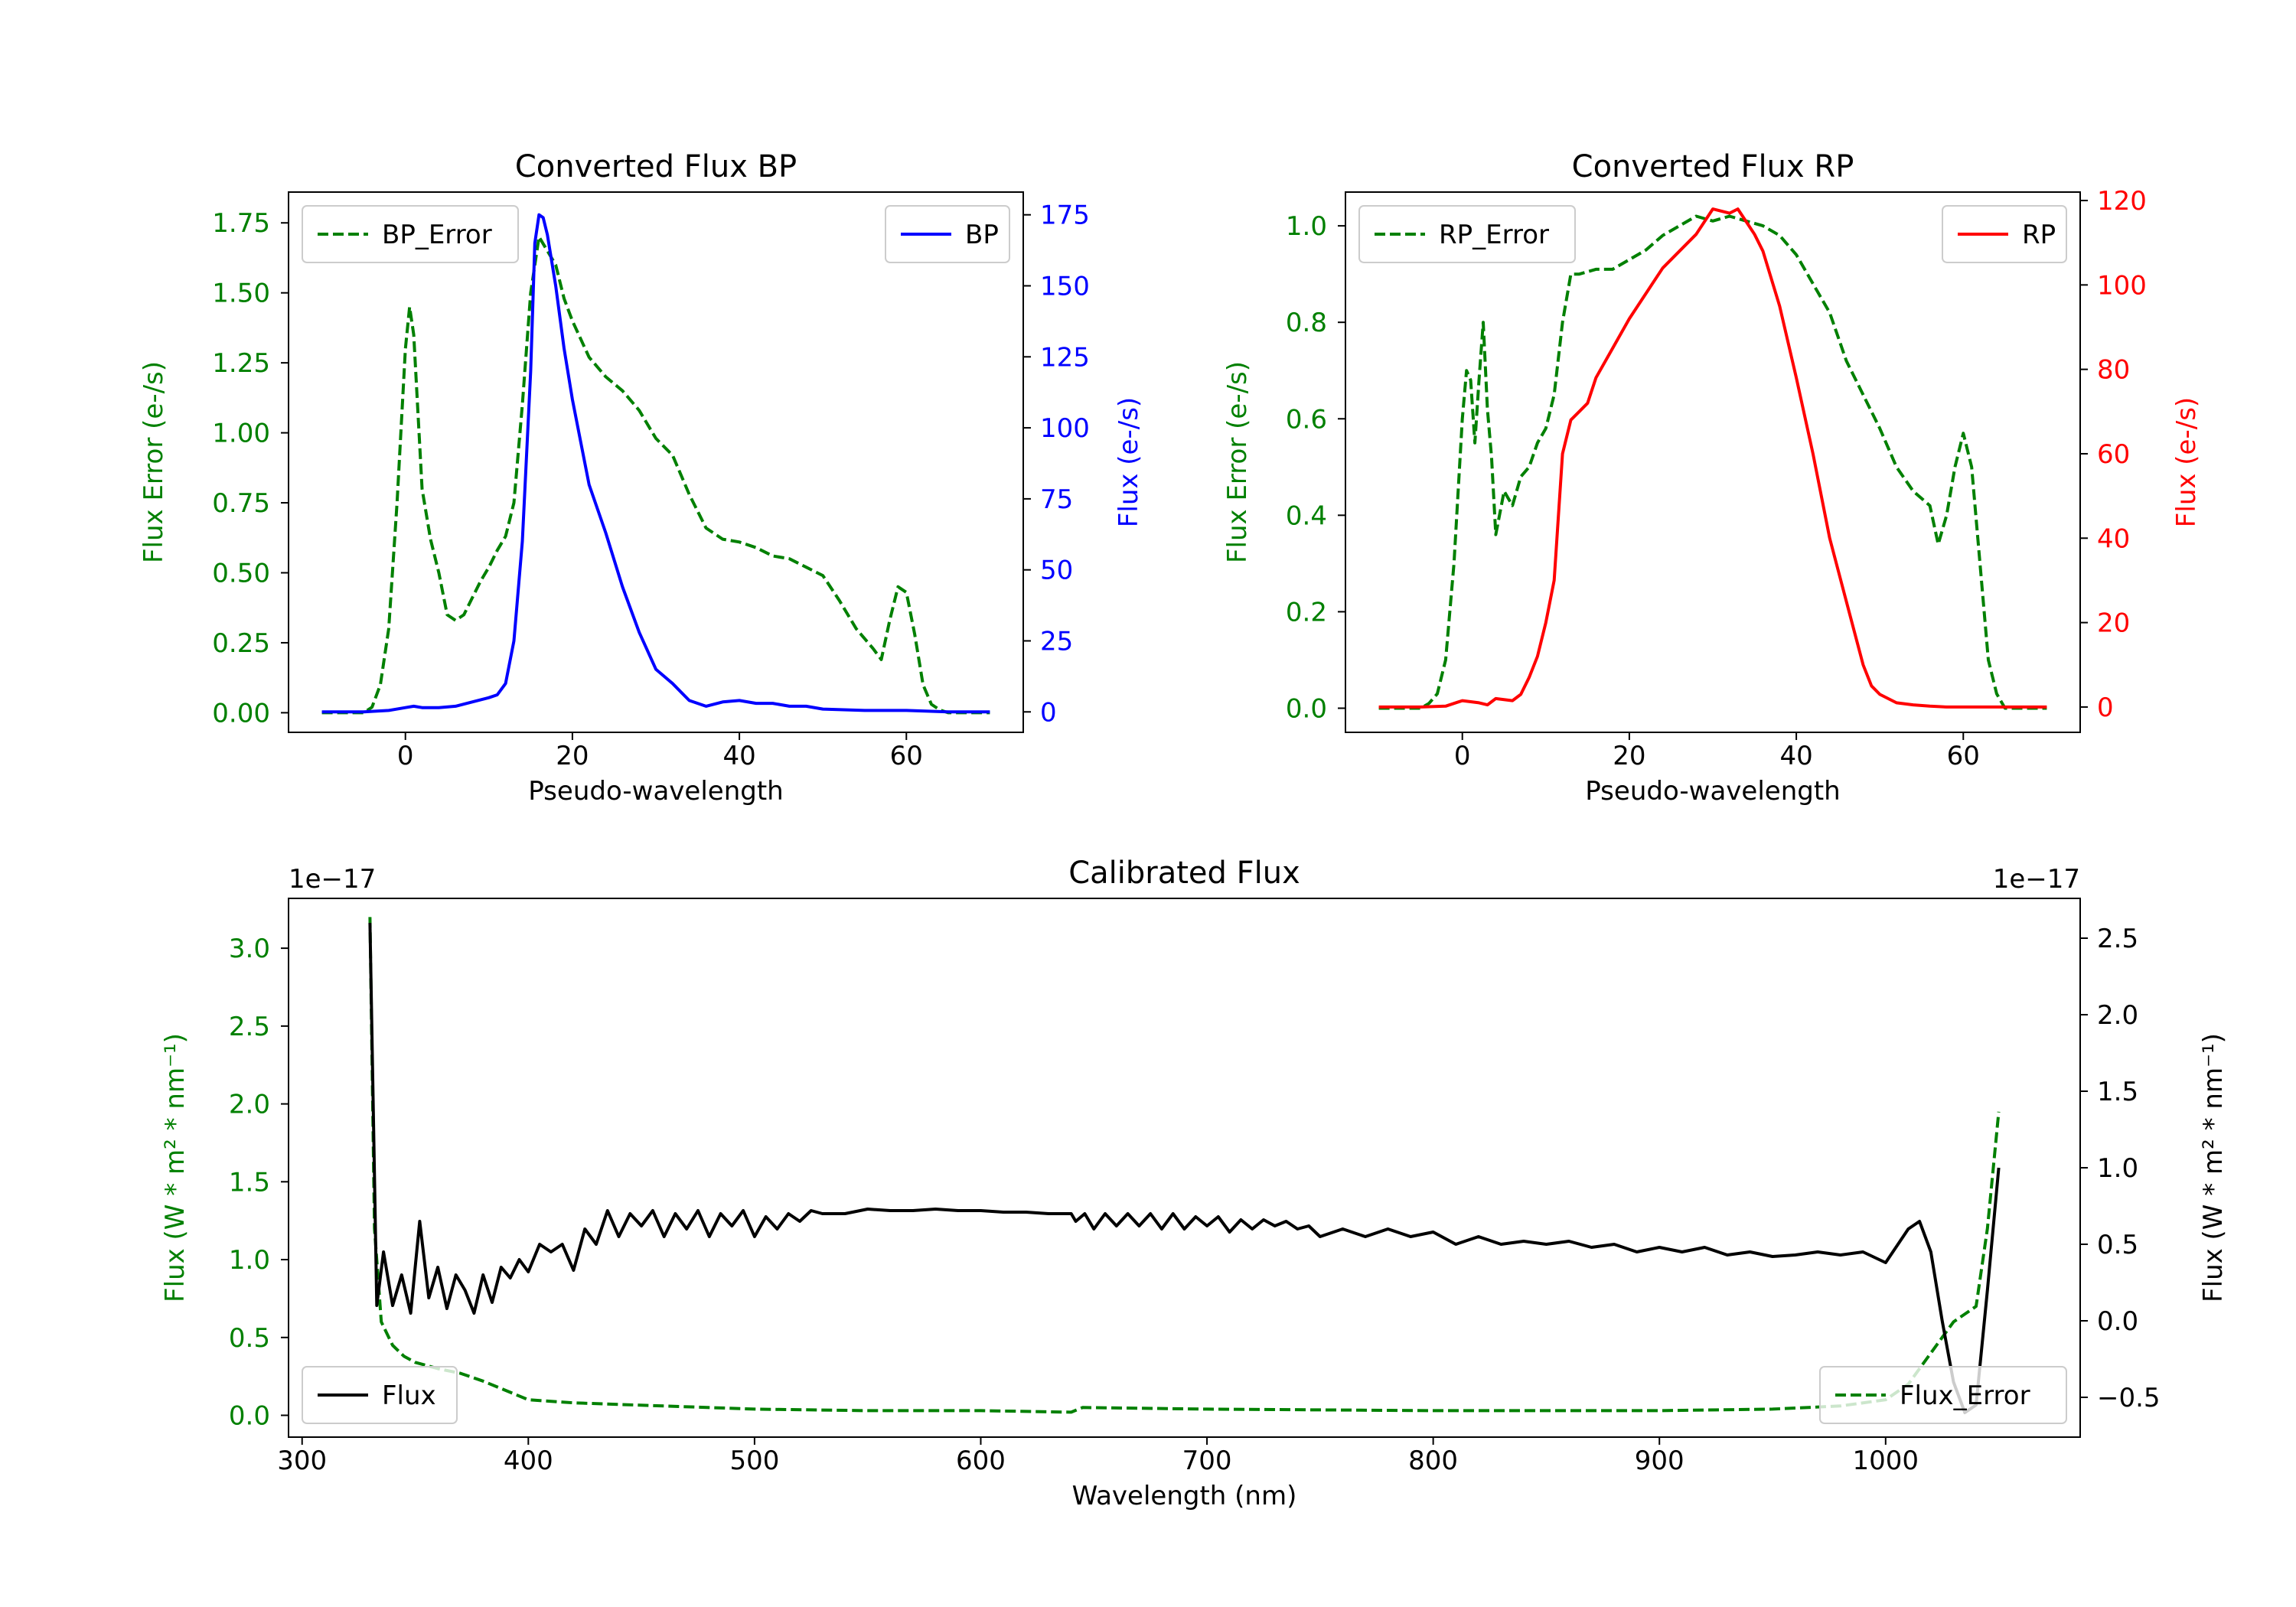 The width and height of the screenshot is (2296, 1607). What do you see at coordinates (249, 1338) in the screenshot?
I see `y-left-tick-label: 0.5` at bounding box center [249, 1338].